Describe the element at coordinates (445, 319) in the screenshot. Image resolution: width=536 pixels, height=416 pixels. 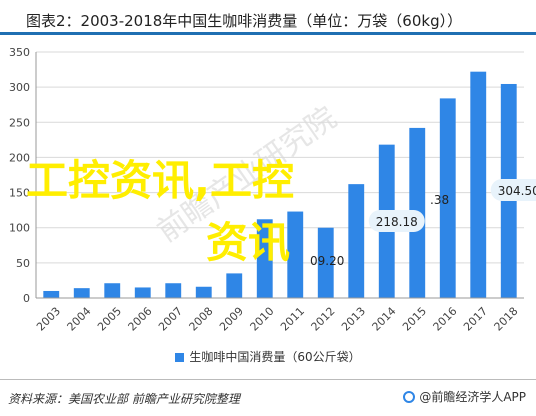
I see `x-tick-label: 2016` at that location.